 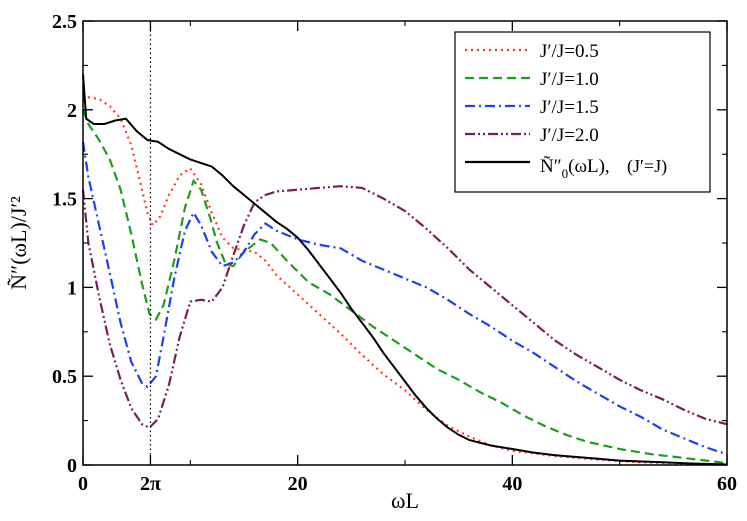 What do you see at coordinates (72, 288) in the screenshot?
I see `y-tick-label: 1` at bounding box center [72, 288].